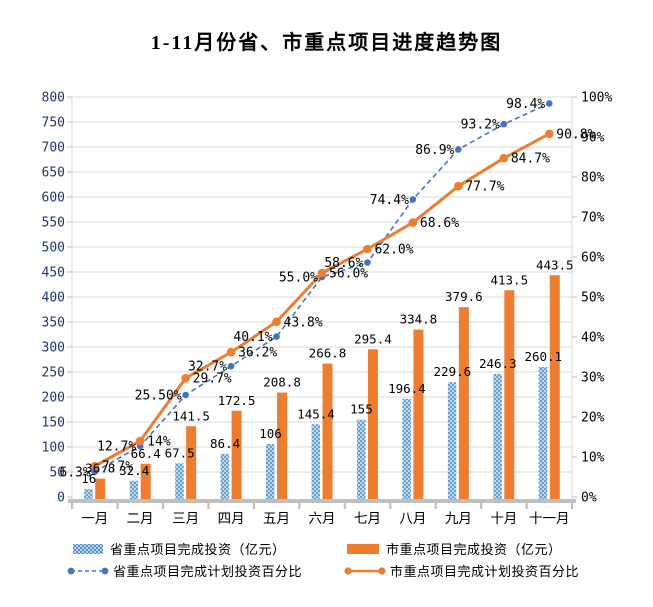  Describe the element at coordinates (322, 518) in the screenshot. I see `x-tick-5: 六月` at that location.